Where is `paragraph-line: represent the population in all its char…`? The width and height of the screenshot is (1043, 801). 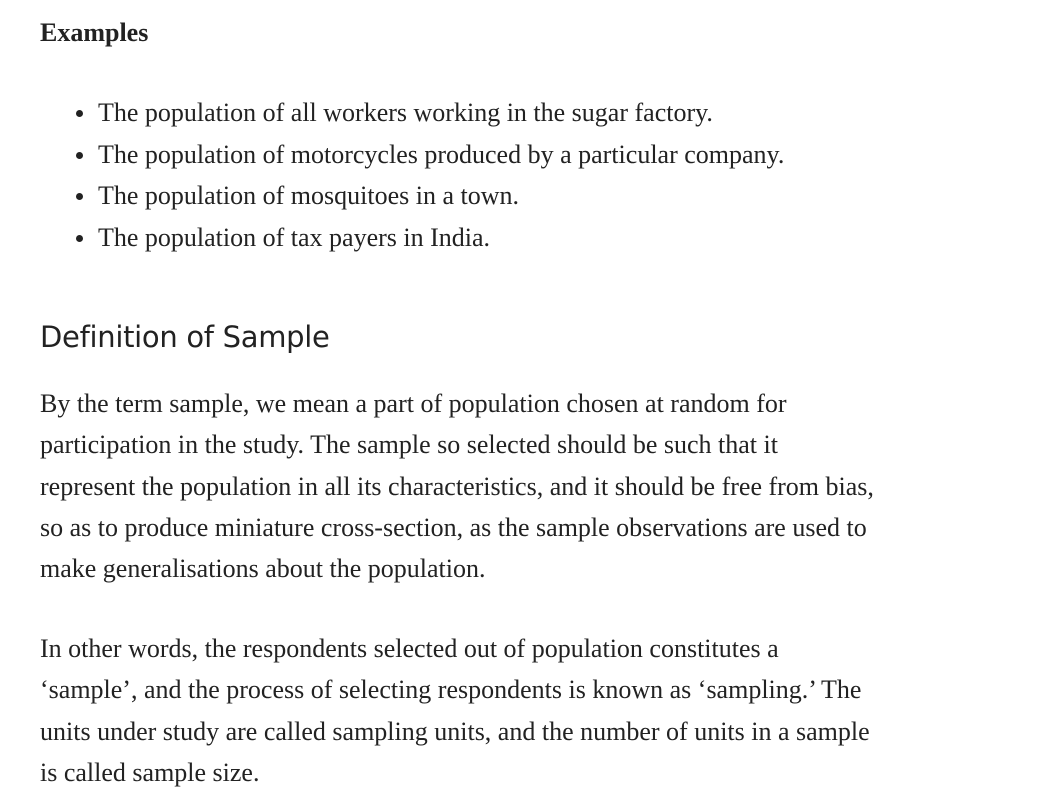 paragraph-line: represent the population in all its char… is located at coordinates (457, 486).